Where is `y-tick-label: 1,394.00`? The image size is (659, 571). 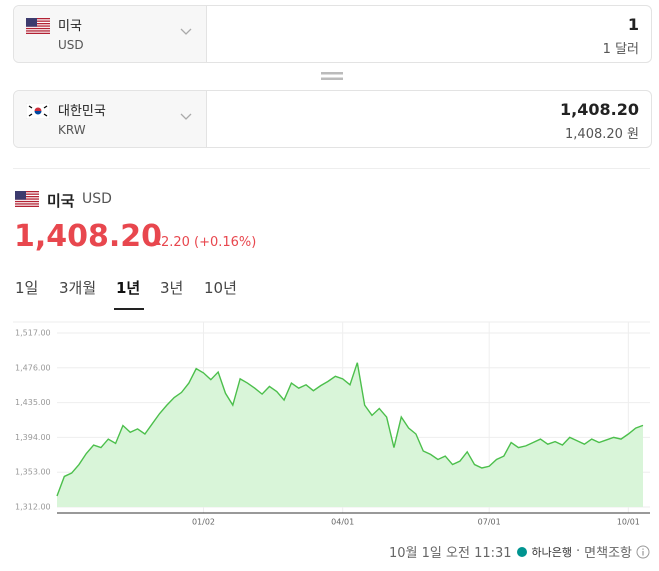
y-tick-label: 1,394.00 is located at coordinates (33, 437).